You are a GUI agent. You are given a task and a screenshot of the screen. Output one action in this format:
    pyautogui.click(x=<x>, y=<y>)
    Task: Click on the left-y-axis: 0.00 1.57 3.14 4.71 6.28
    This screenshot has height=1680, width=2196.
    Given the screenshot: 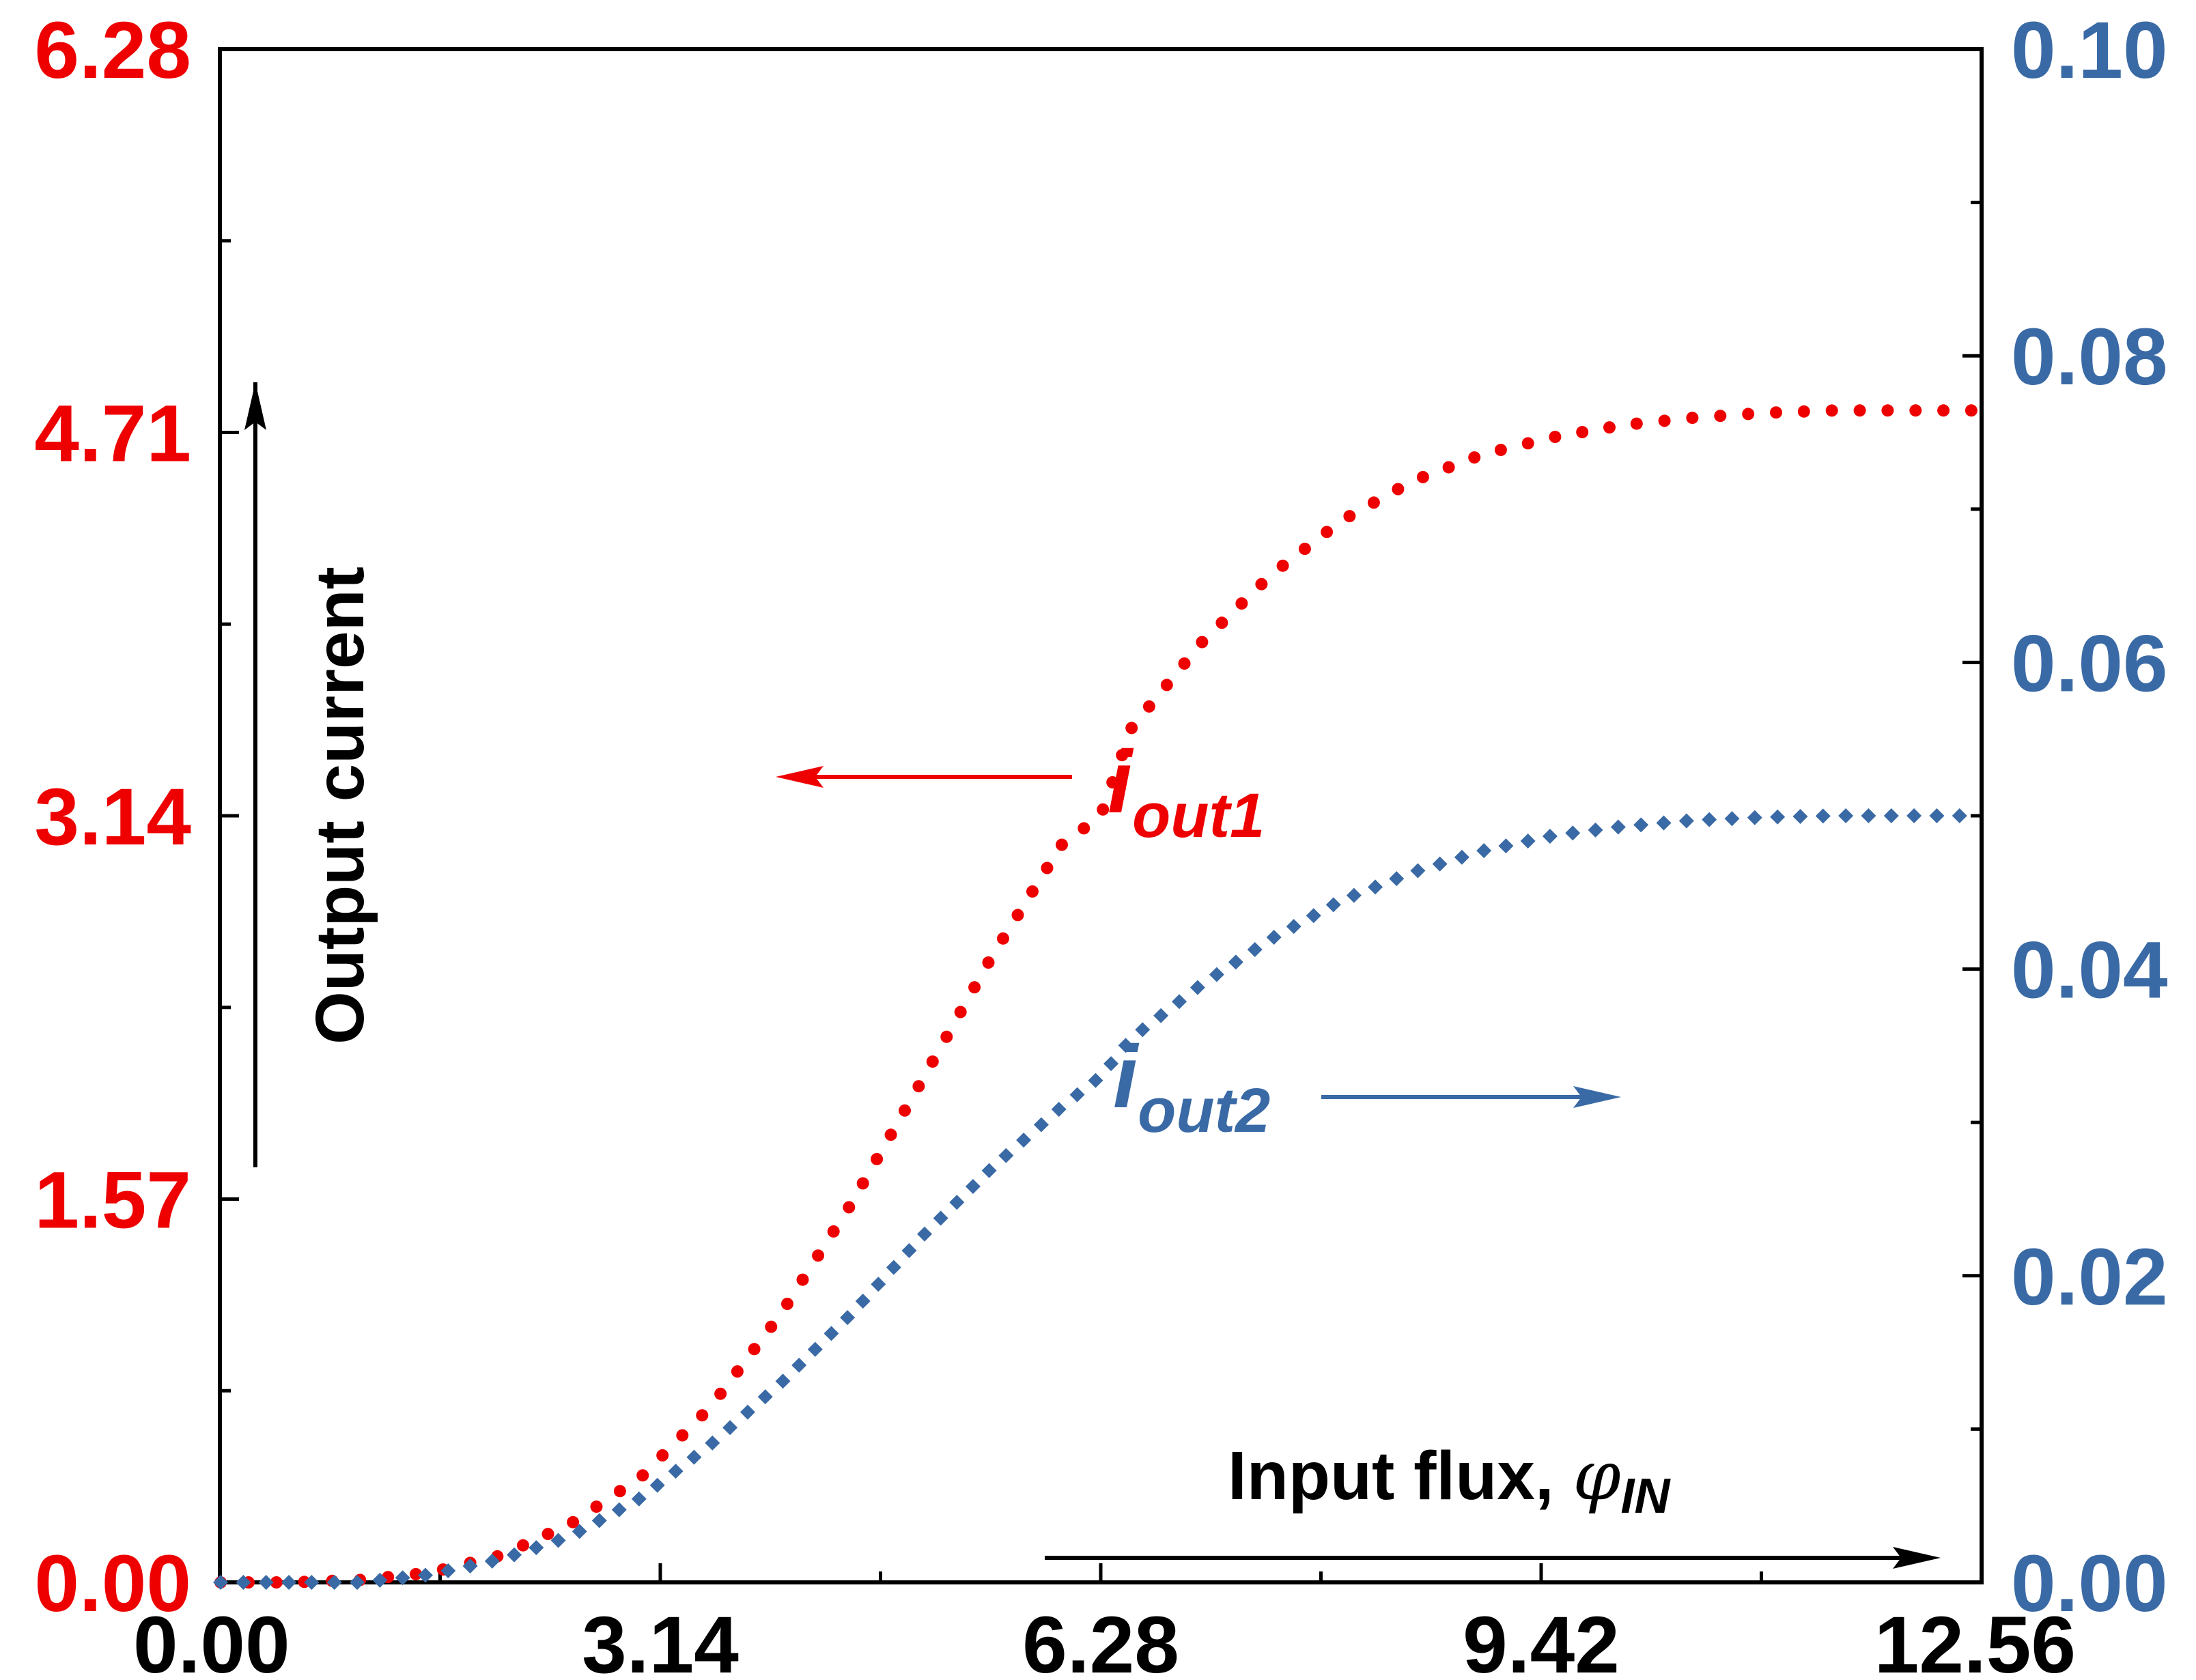 What is the action you would take?
    pyautogui.click(x=136, y=817)
    